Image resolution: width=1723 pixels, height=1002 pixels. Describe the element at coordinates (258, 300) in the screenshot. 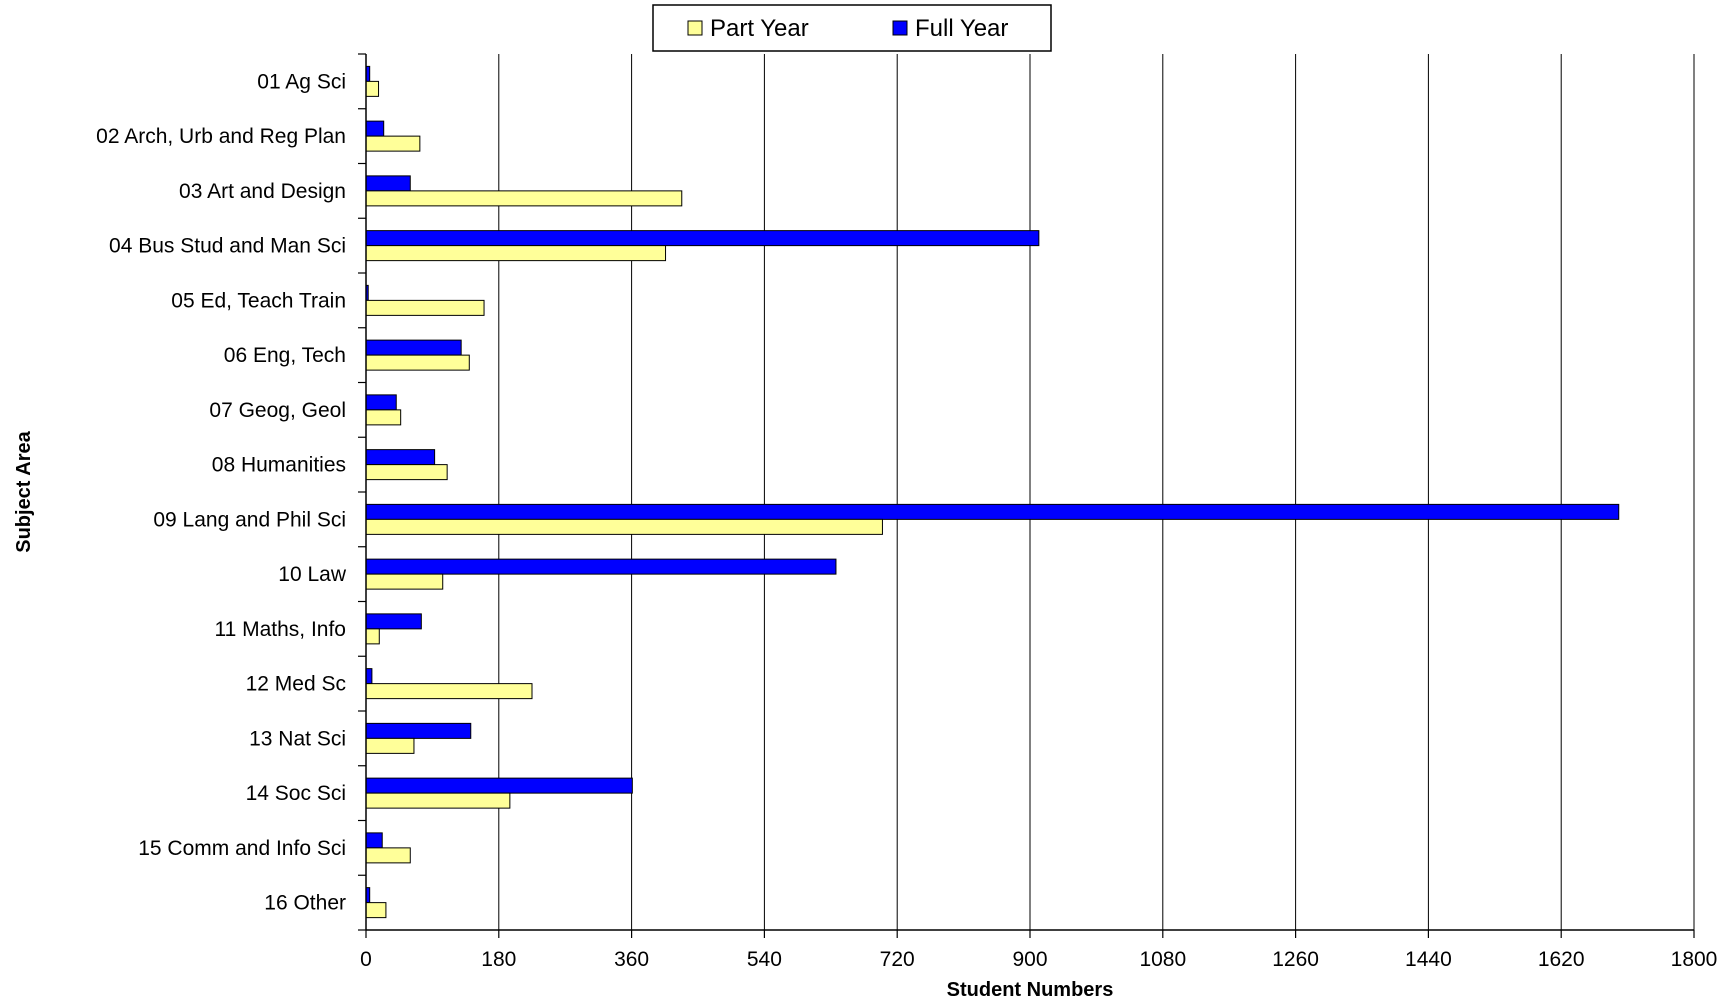

I see `category-label: 05 Ed, Teach Train` at that location.